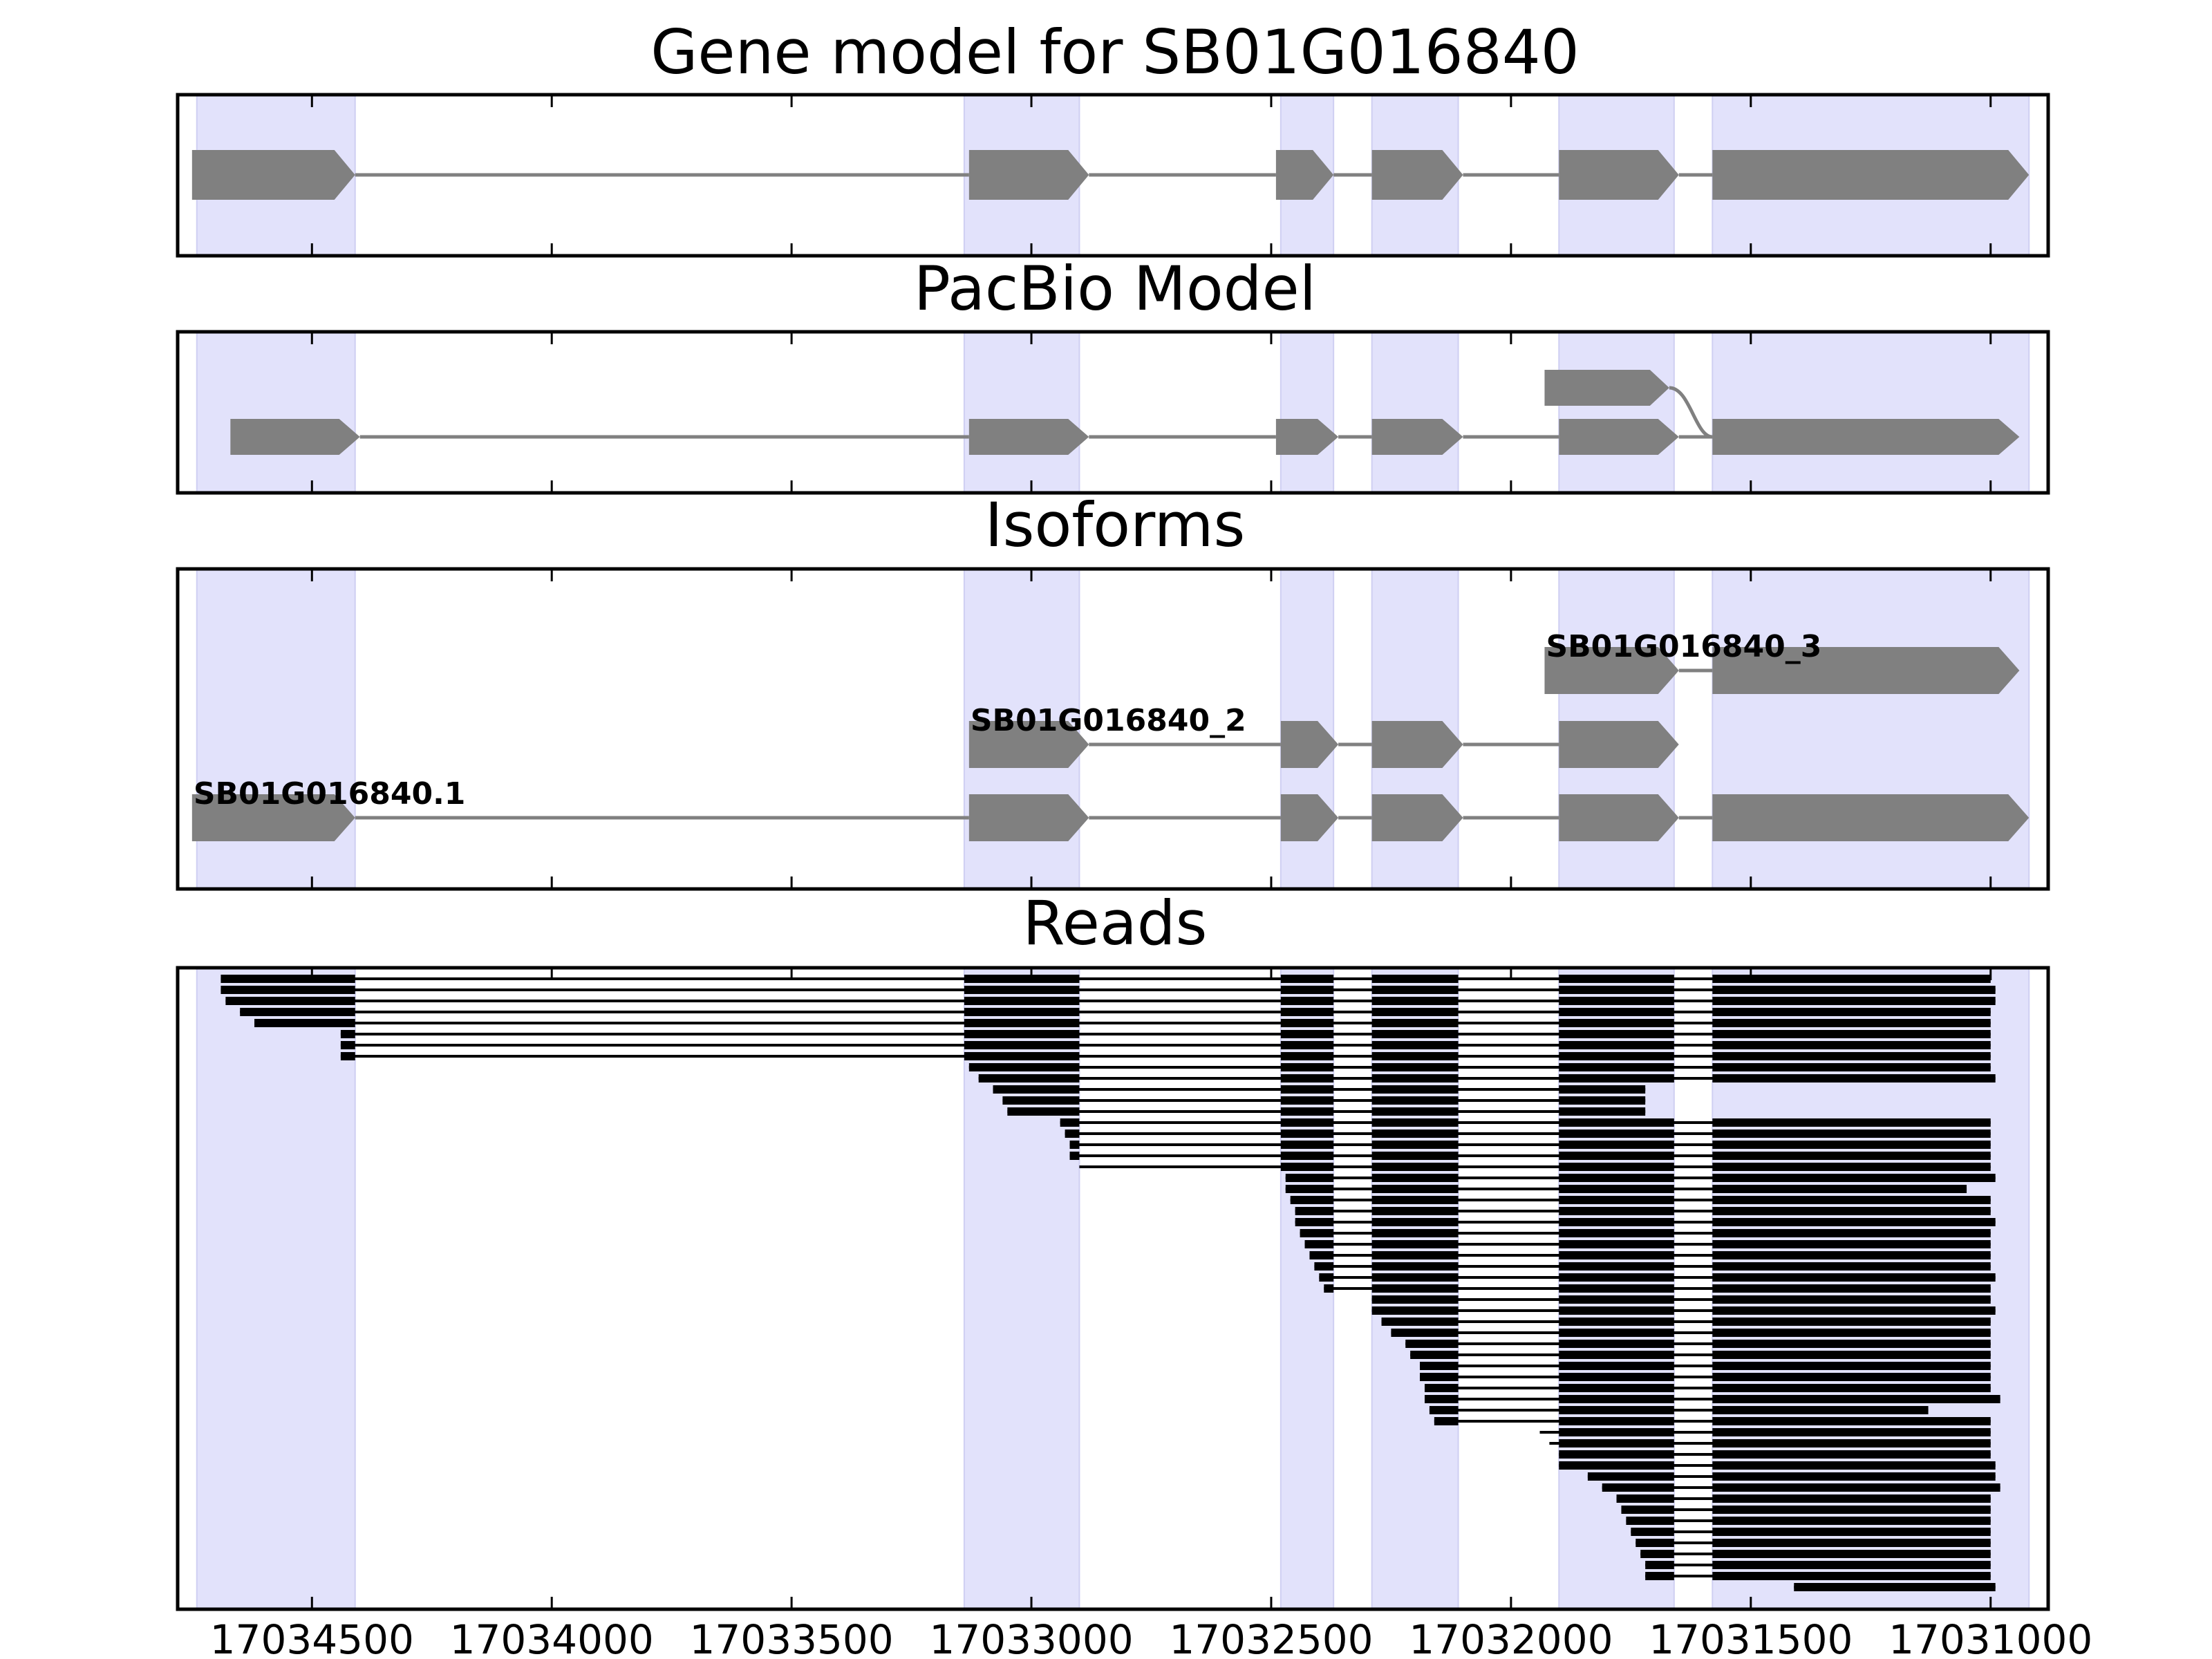  What do you see at coordinates (1108, 721) in the screenshot?
I see `isoform-label: SB01G016840_2` at bounding box center [1108, 721].